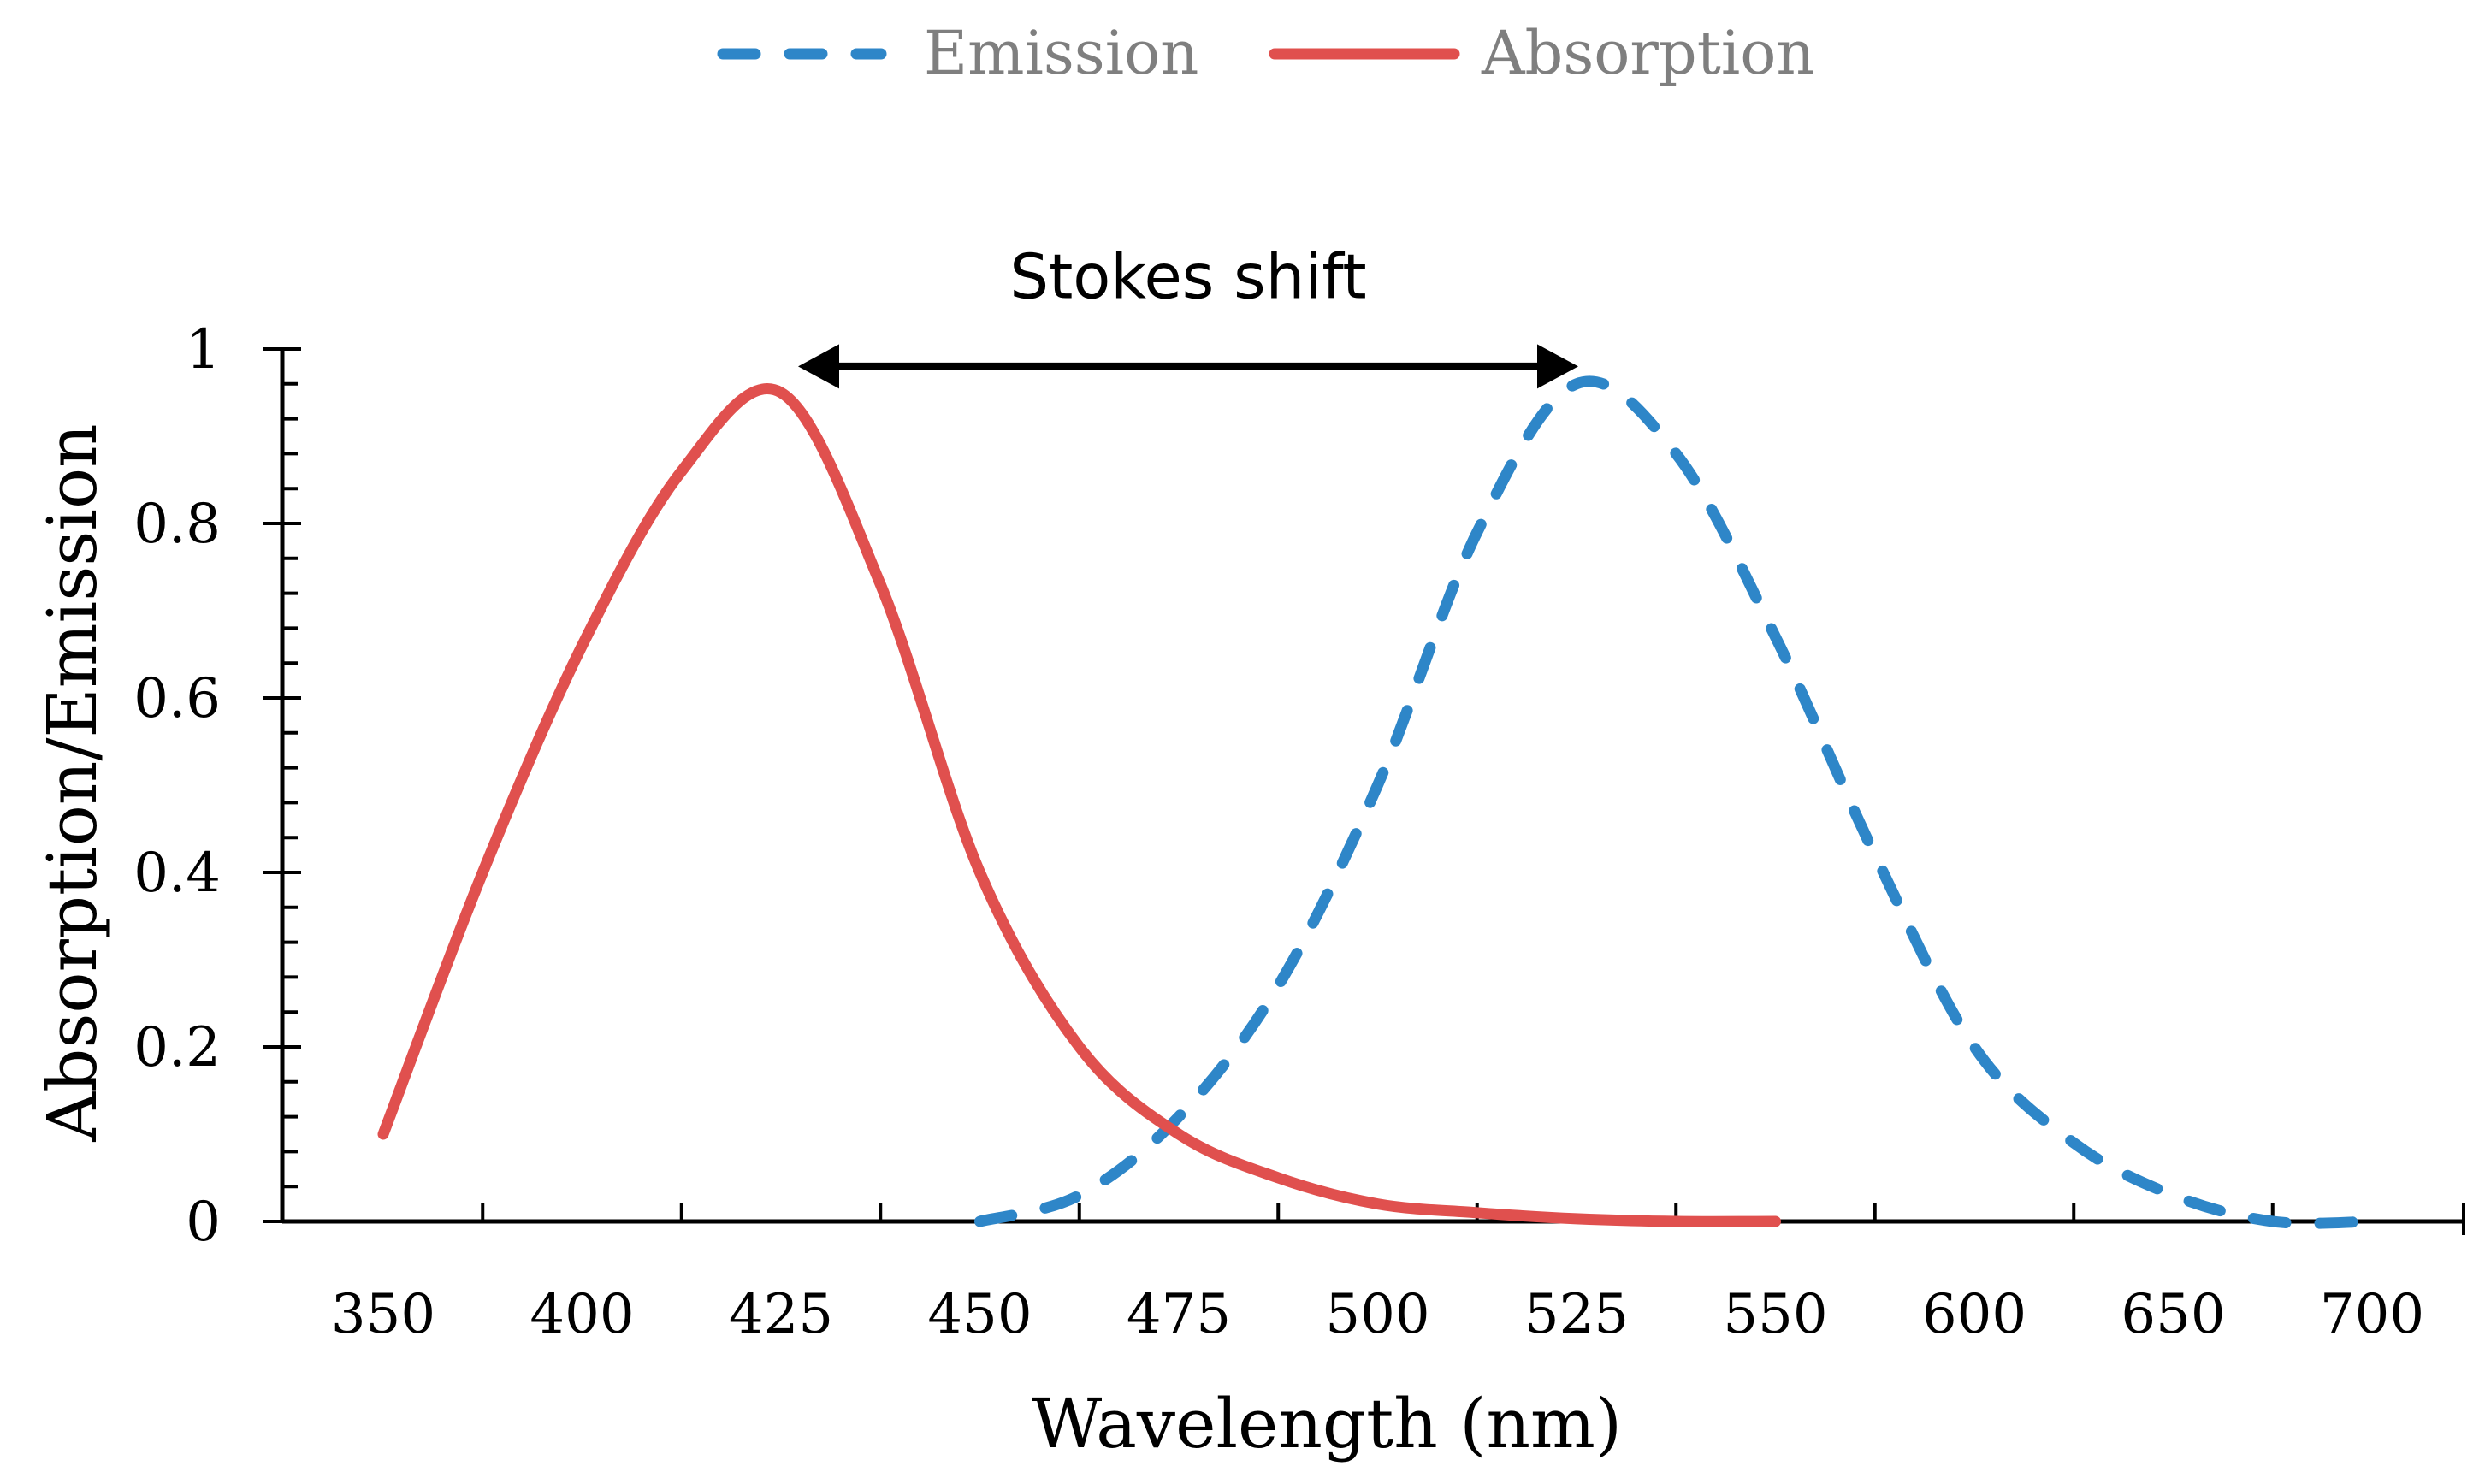 This screenshot has width=2485, height=1484. Describe the element at coordinates (818, 366) in the screenshot. I see `stokes-shift-arrowhead-left` at that location.